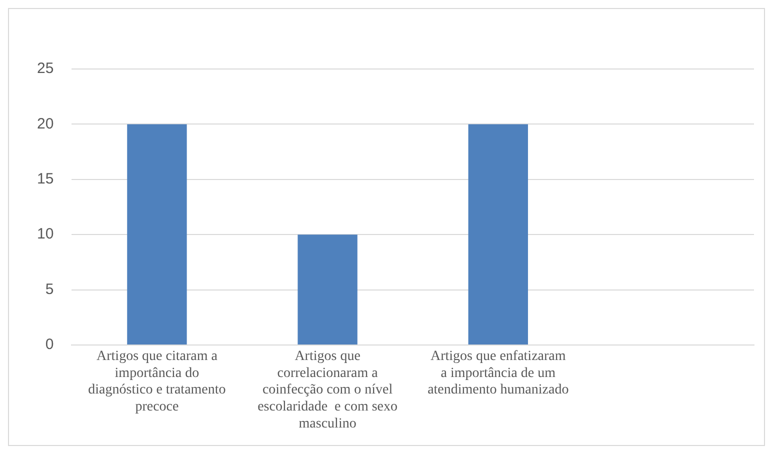 This screenshot has height=454, width=773. Describe the element at coordinates (157, 381) in the screenshot. I see `x-tick-label: Artigos que citaram a importância do diagnóstico e tratamento precoce` at that location.